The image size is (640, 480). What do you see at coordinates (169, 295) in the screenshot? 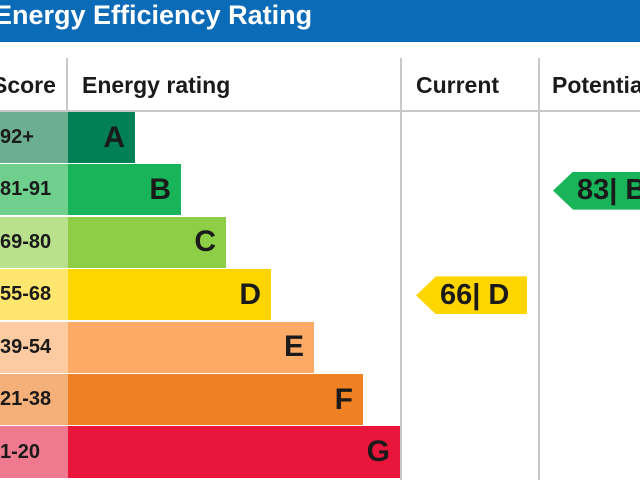
I see `rating-band-d: D` at bounding box center [169, 295].